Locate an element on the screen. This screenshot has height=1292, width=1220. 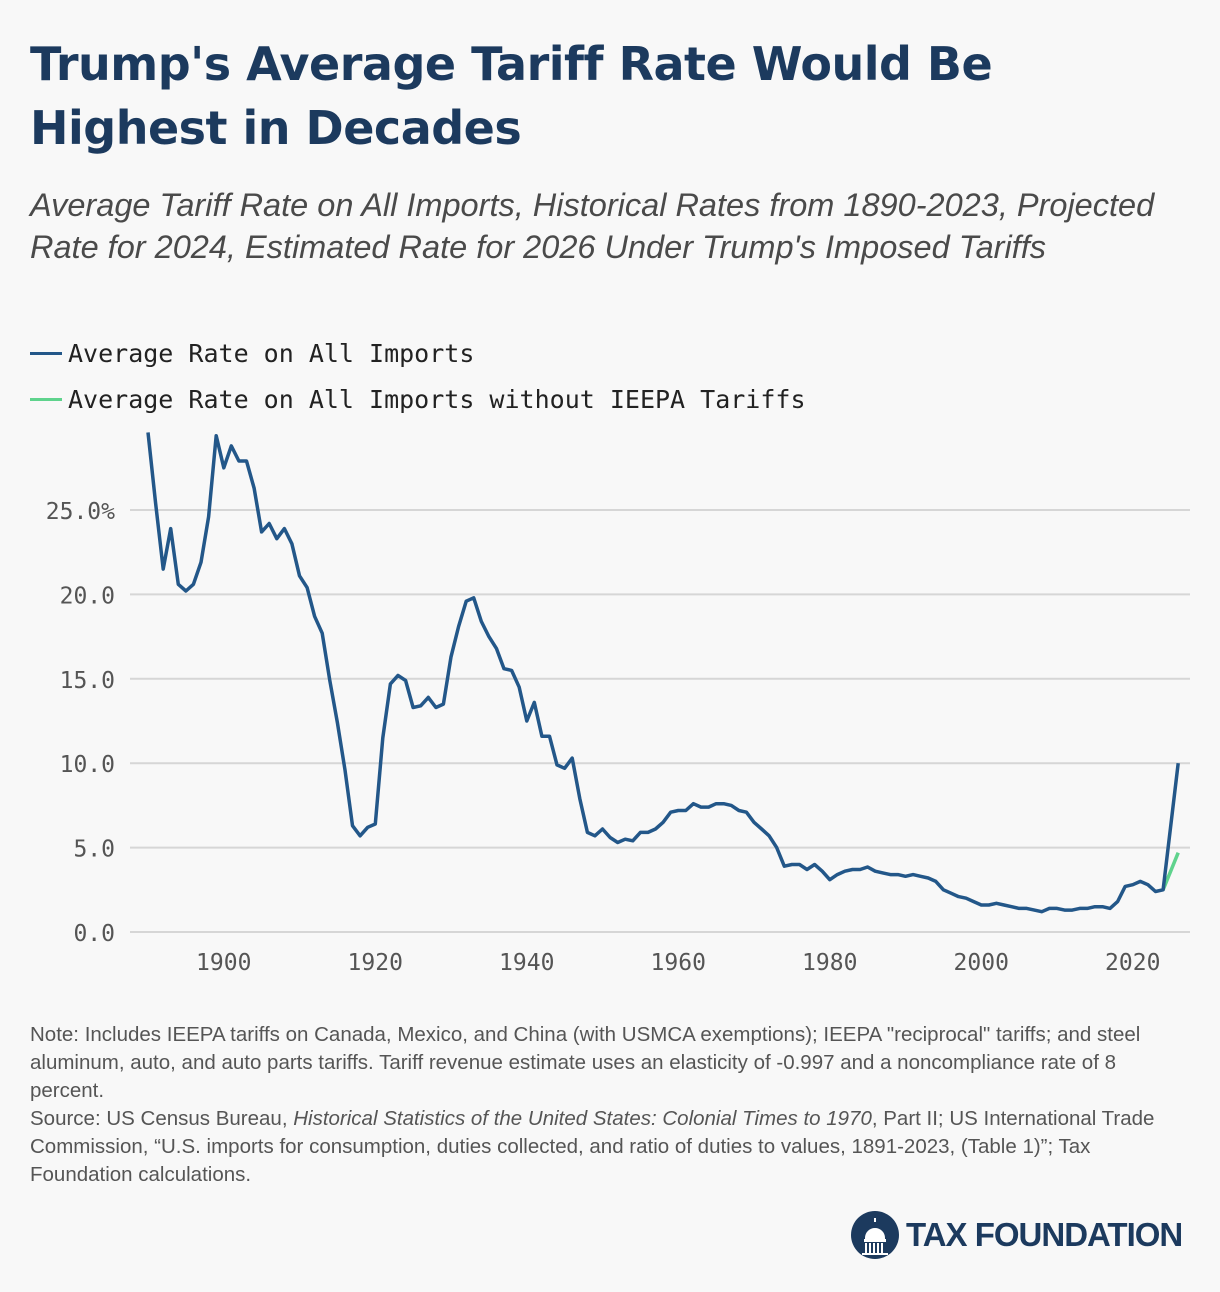
x-tick-label: 1900 is located at coordinates (223, 963).